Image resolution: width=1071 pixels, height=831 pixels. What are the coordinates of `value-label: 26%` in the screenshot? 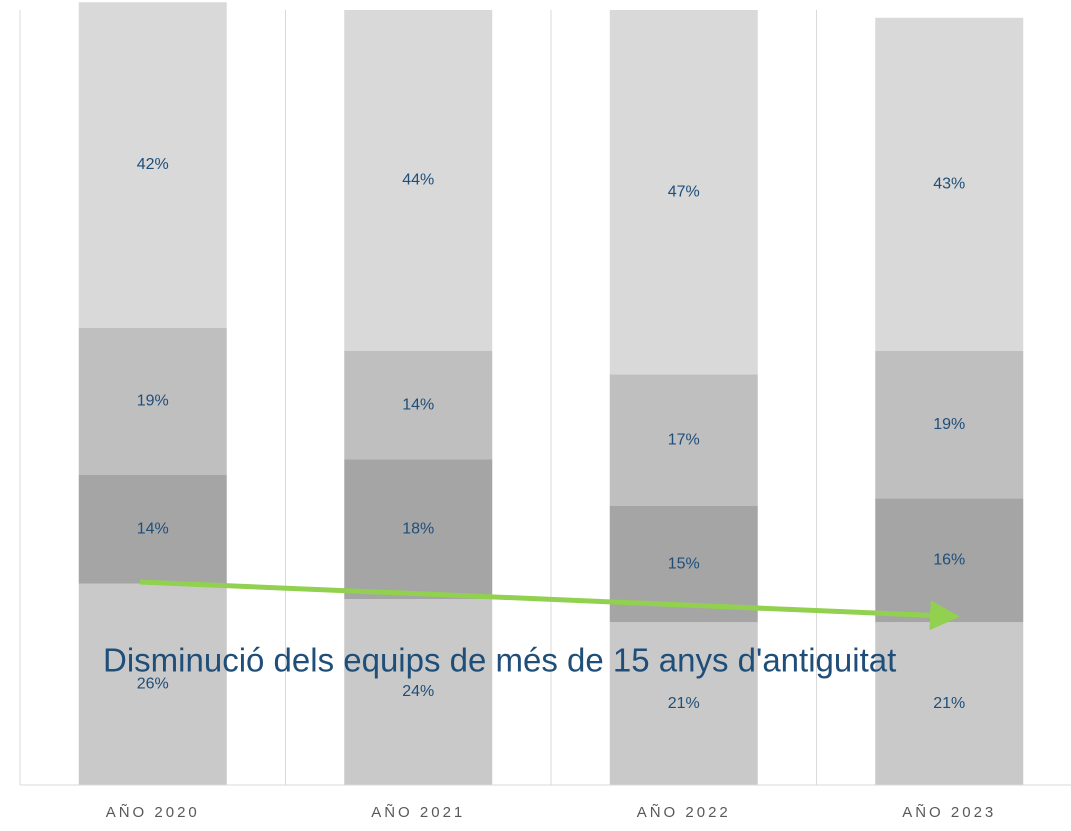 It's located at (153, 683).